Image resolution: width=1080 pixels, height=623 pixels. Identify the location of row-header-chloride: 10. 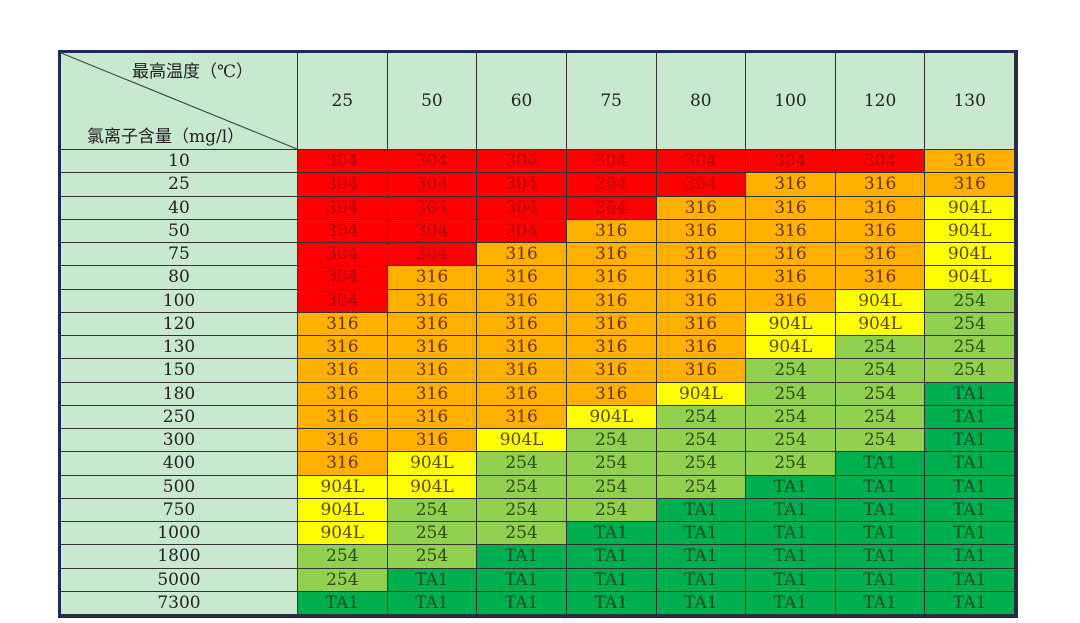
(179, 162).